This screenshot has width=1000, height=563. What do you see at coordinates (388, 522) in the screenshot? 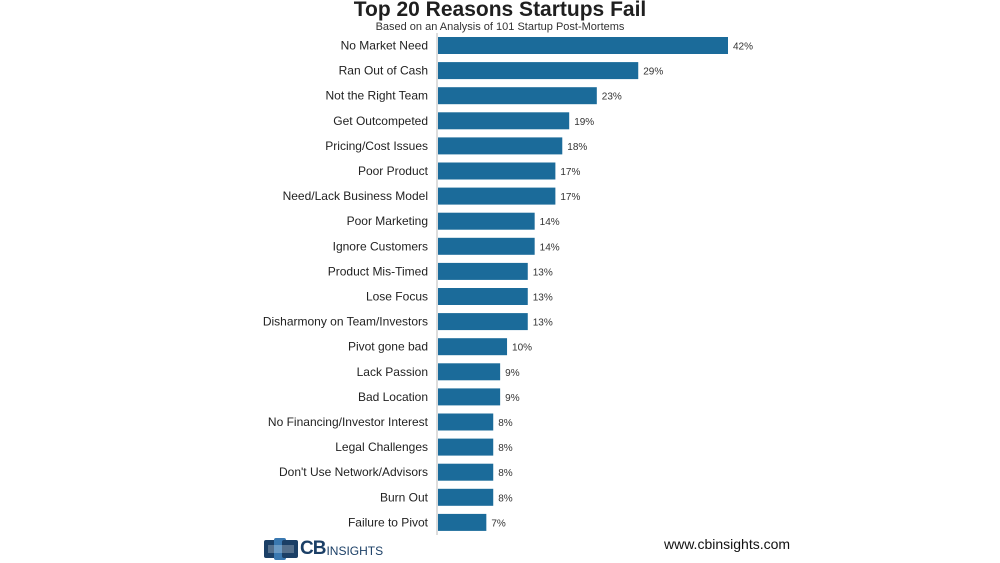
I see `category-label: Failure to Pivot` at bounding box center [388, 522].